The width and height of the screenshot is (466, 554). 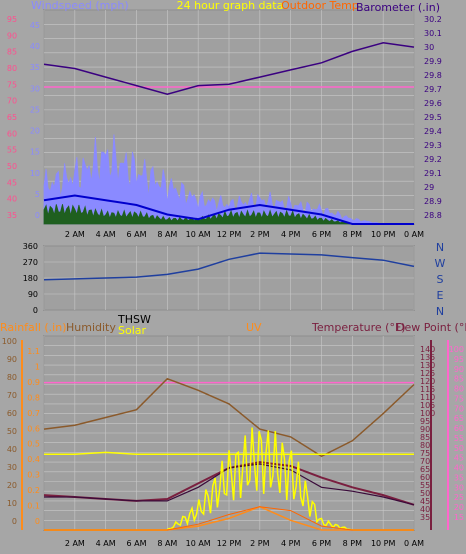 What do you see at coordinates (12, 199) in the screenshot?
I see `left-tick-label: 40` at bounding box center [12, 199].